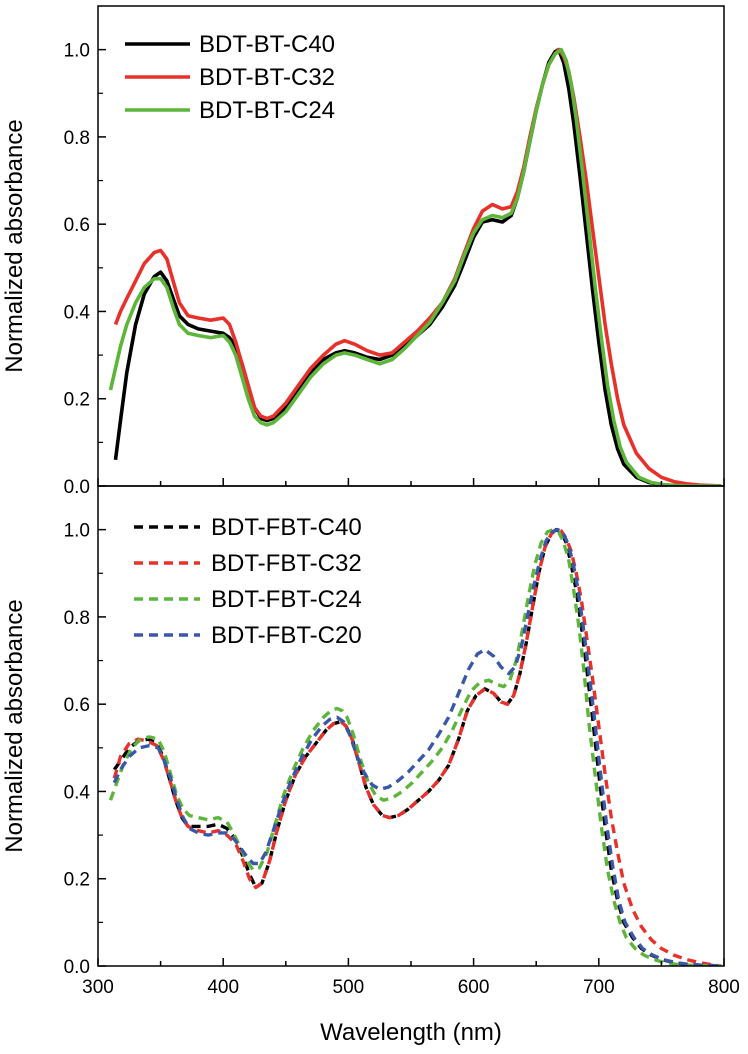  Describe the element at coordinates (267, 110) in the screenshot. I see `legend-label: BDT-BT-C24` at that location.